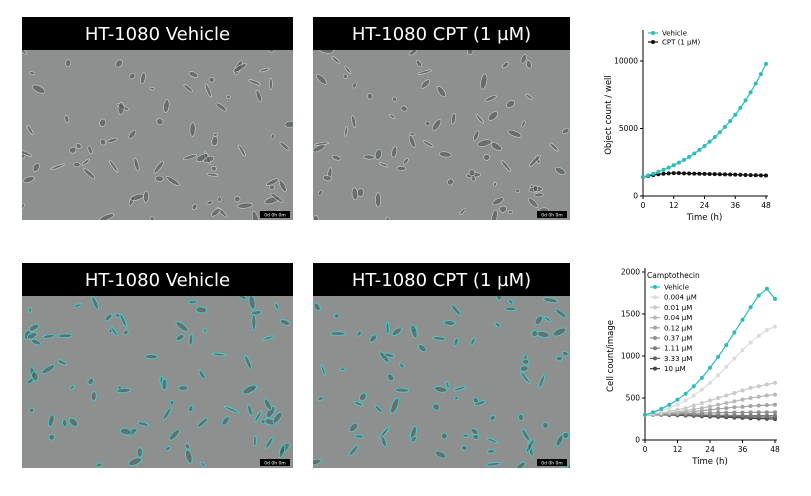 The width and height of the screenshot is (811, 496). What do you see at coordinates (678, 318) in the screenshot?
I see `legend-label: 0.04 µM` at bounding box center [678, 318].